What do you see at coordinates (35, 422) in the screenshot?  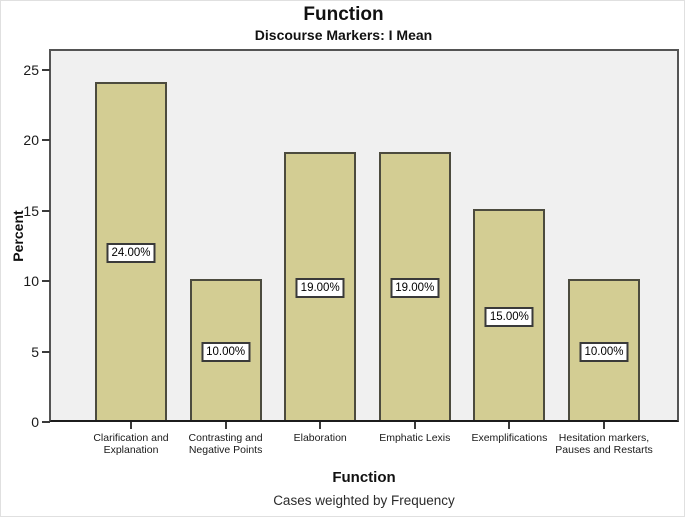 I see `y-tick-label: 0` at bounding box center [35, 422].